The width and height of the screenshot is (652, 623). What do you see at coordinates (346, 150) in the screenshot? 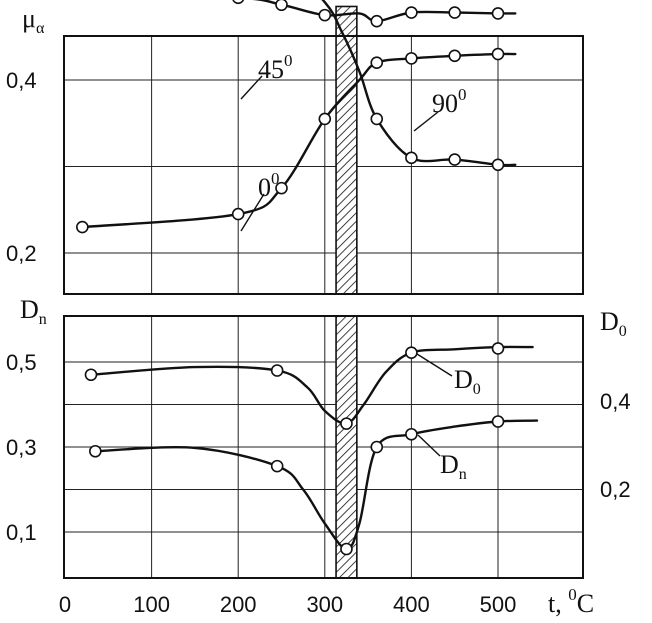
I see `top-hatched-band` at bounding box center [346, 150].